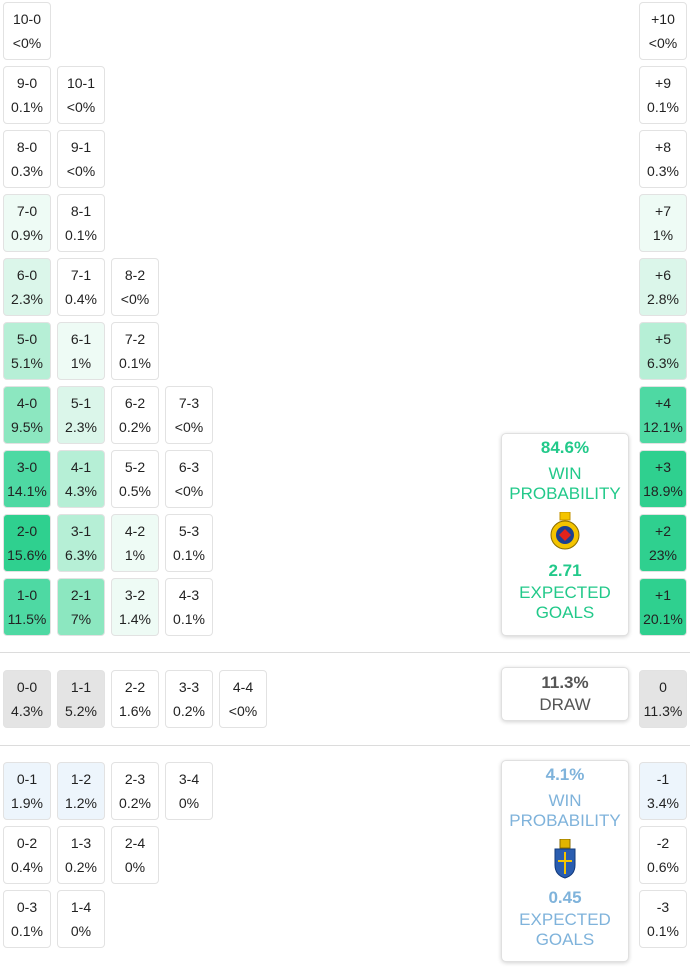 This screenshot has width=690, height=967. Describe the element at coordinates (663, 919) in the screenshot. I see `away-margin-cell: -3 0.1%` at that location.